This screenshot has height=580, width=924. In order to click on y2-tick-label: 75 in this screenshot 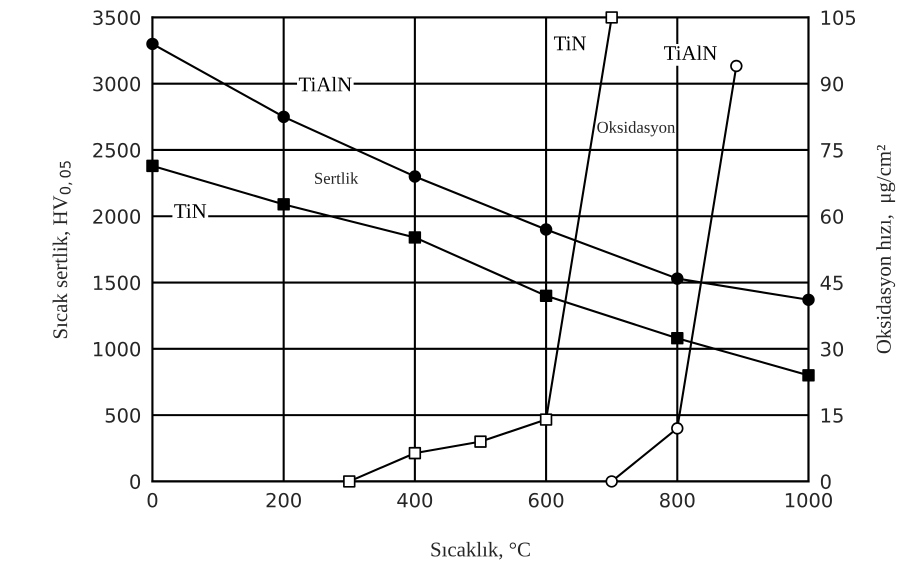, I will do `click(832, 150)`.